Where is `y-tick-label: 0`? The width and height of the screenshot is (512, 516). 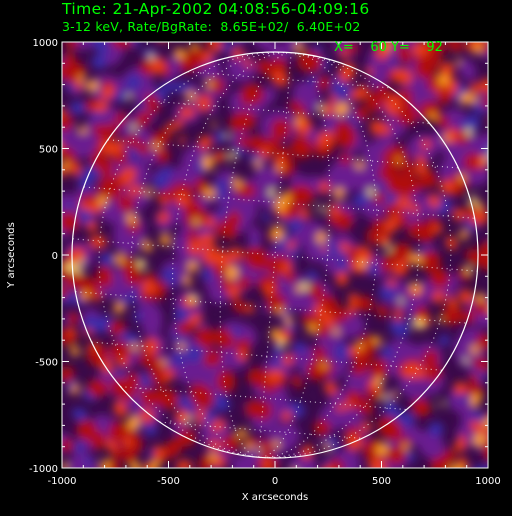 y-tick-label: 0 is located at coordinates (55, 256).